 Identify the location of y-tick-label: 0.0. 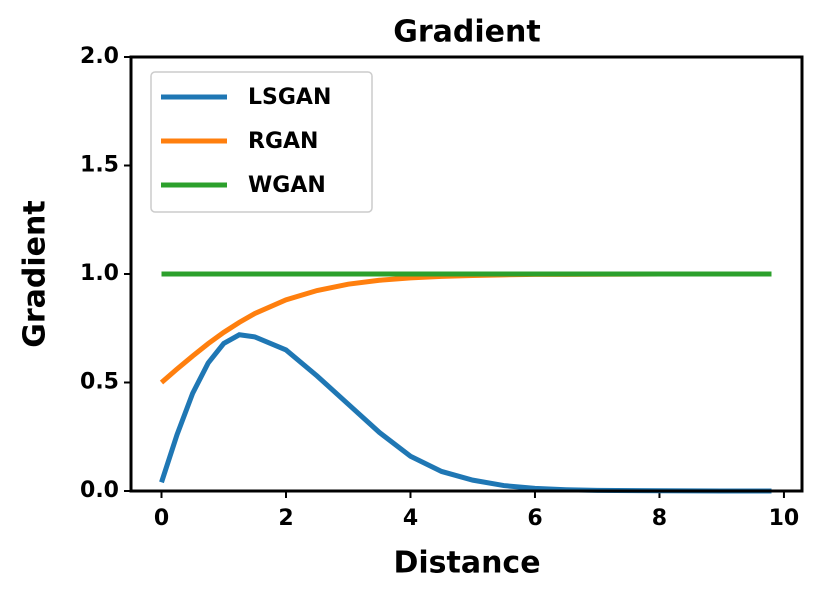
(99, 490).